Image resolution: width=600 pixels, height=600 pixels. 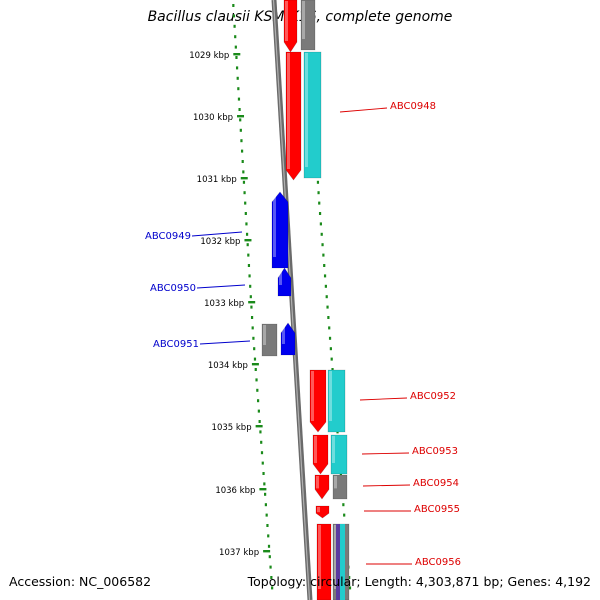 I want to click on gene-arrow-forward, so click(x=290, y=26).